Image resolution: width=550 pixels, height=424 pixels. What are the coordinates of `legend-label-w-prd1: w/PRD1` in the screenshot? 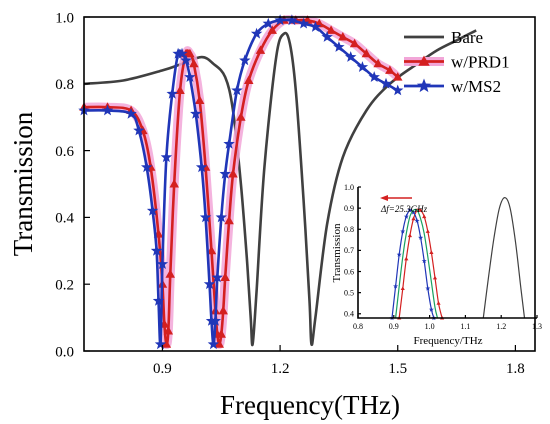 It's located at (480, 62).